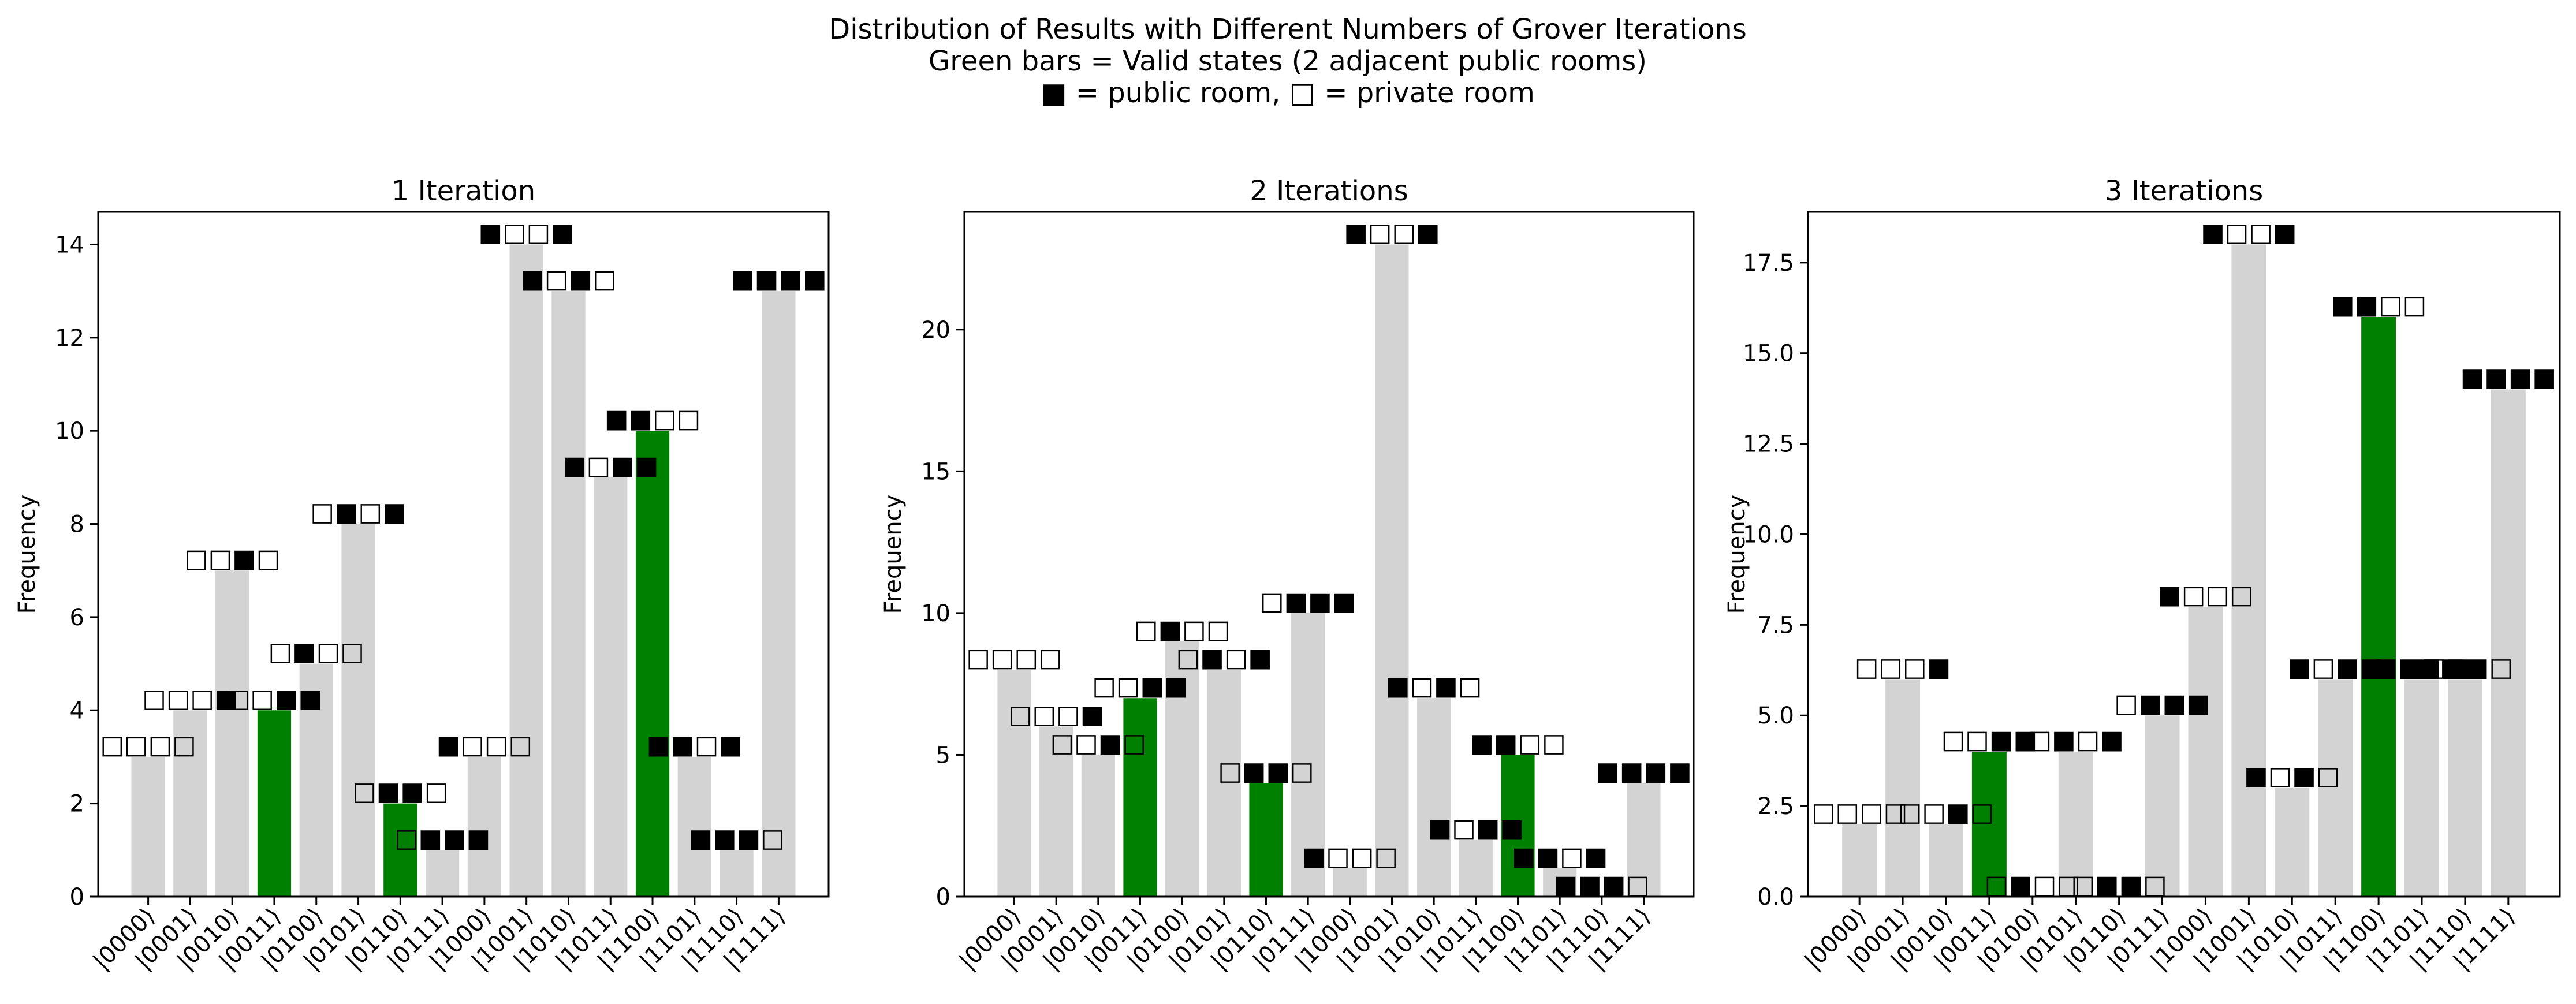  What do you see at coordinates (1776, 625) in the screenshot?
I see `ytick-label-4: 7.5` at bounding box center [1776, 625].